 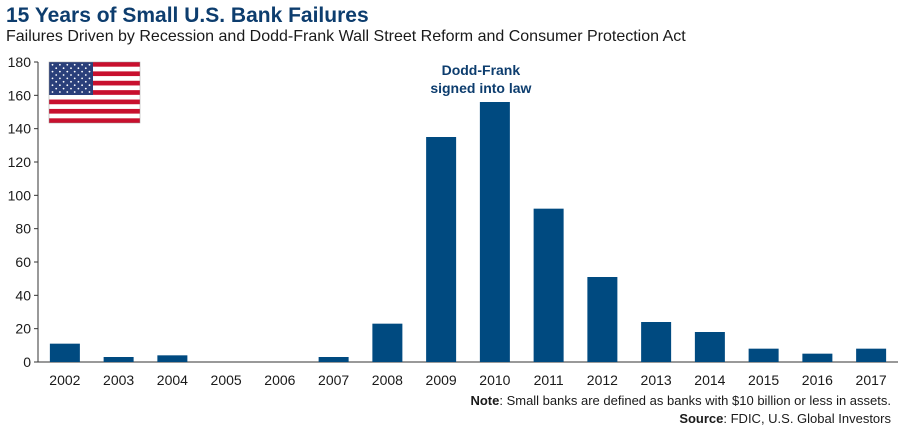 What do you see at coordinates (494, 380) in the screenshot?
I see `x-tick-label: 2010` at bounding box center [494, 380].